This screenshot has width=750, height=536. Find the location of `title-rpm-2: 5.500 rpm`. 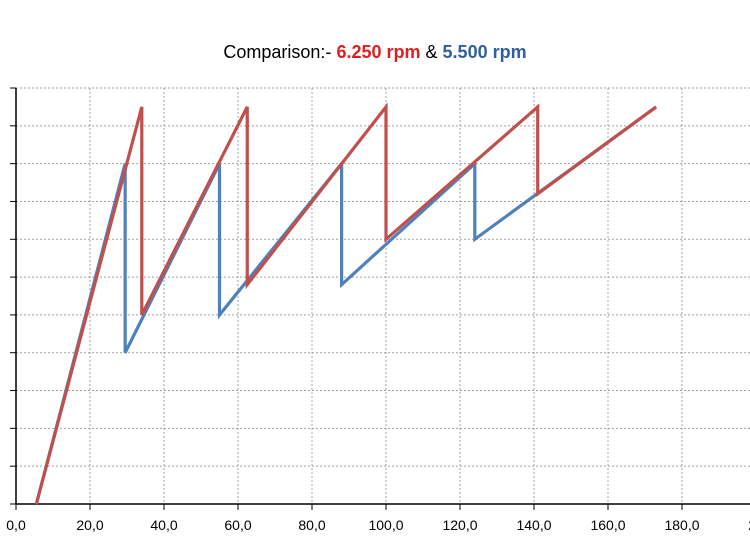

title-rpm-2: 5.500 rpm is located at coordinates (484, 52).